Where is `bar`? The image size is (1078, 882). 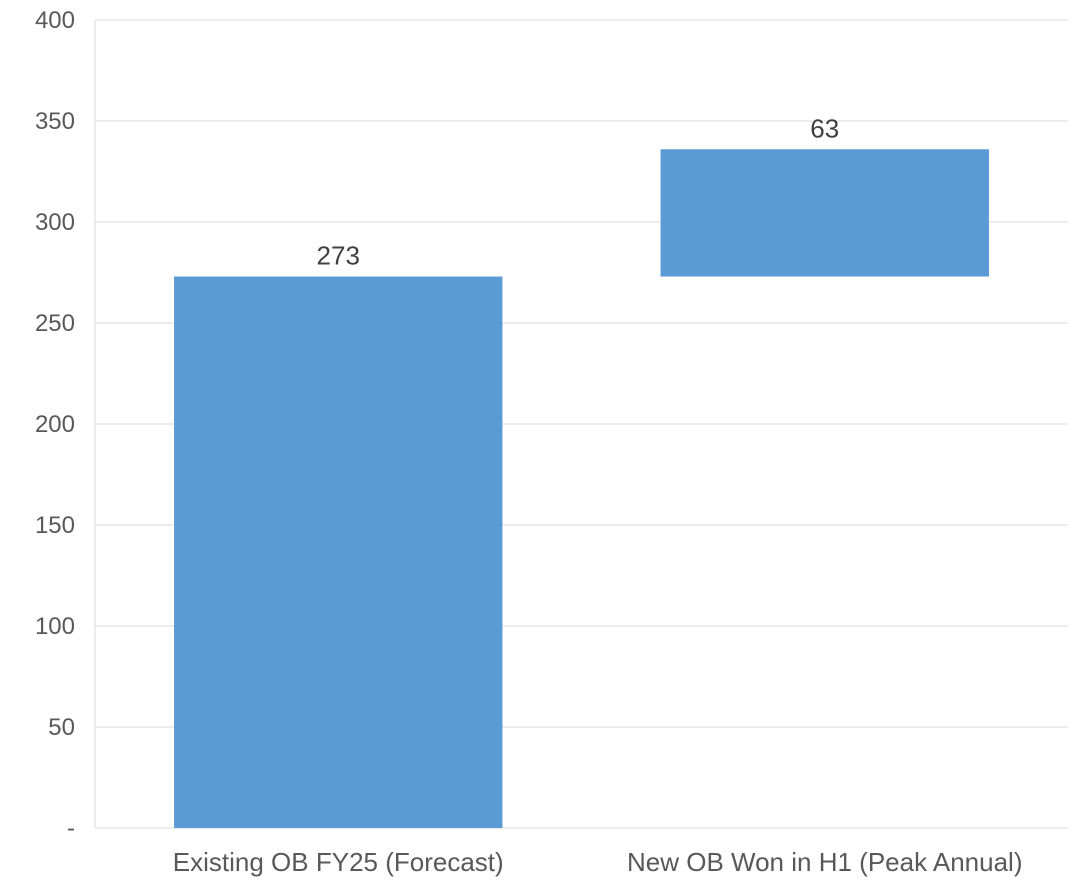 bar is located at coordinates (824, 213).